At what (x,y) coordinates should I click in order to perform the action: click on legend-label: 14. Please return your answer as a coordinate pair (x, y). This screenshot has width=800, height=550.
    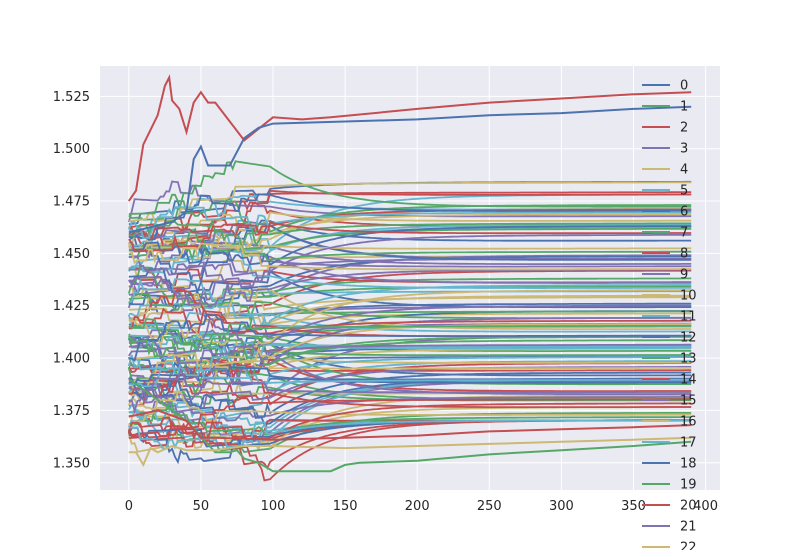
    Looking at the image, I should click on (688, 380).